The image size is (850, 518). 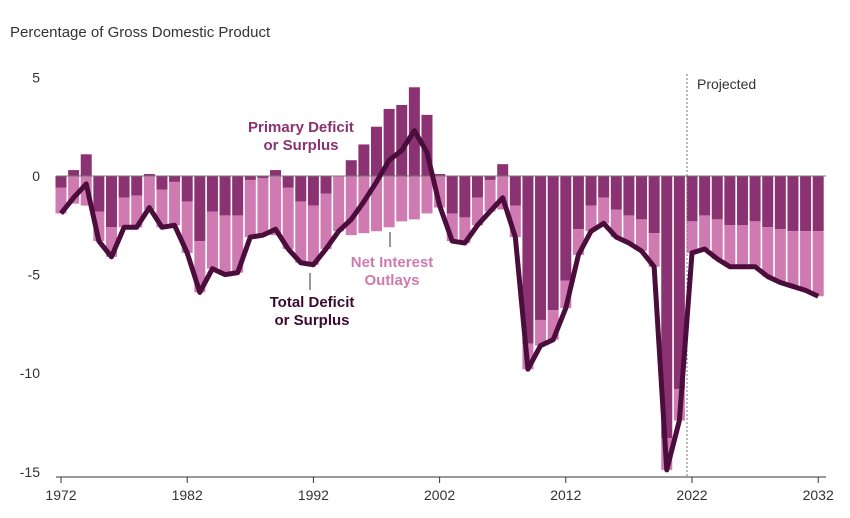 I want to click on interest-label-2: Outlays, so click(x=391, y=280).